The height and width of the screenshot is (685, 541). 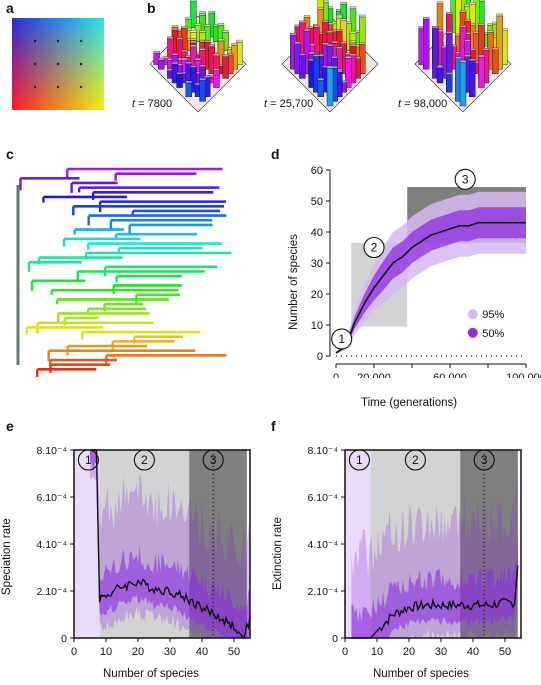 I want to click on y-tick-label: 2.10⁻⁴, so click(x=323, y=592).